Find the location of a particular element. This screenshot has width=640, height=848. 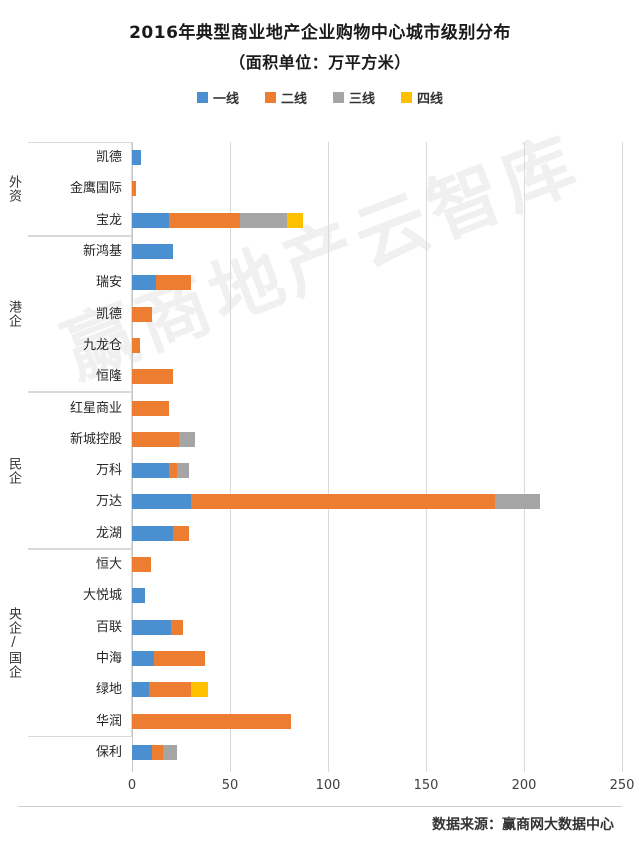

bar-row: 大悦城 is located at coordinates (320, 595).